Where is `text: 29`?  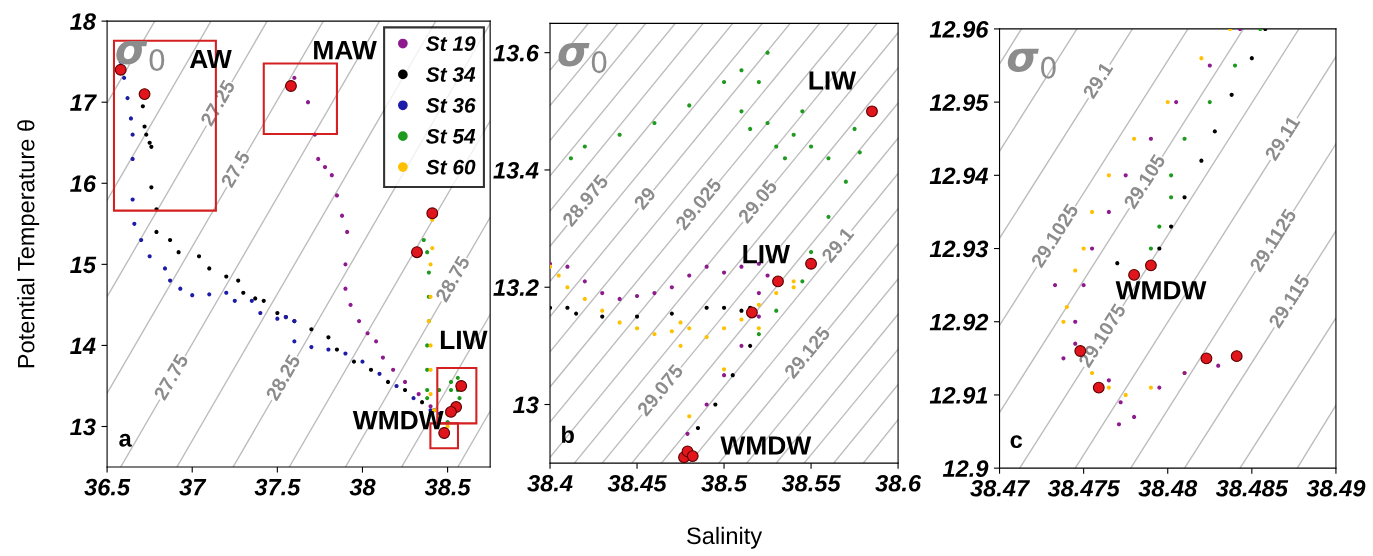
text: 29 is located at coordinates (645, 198).